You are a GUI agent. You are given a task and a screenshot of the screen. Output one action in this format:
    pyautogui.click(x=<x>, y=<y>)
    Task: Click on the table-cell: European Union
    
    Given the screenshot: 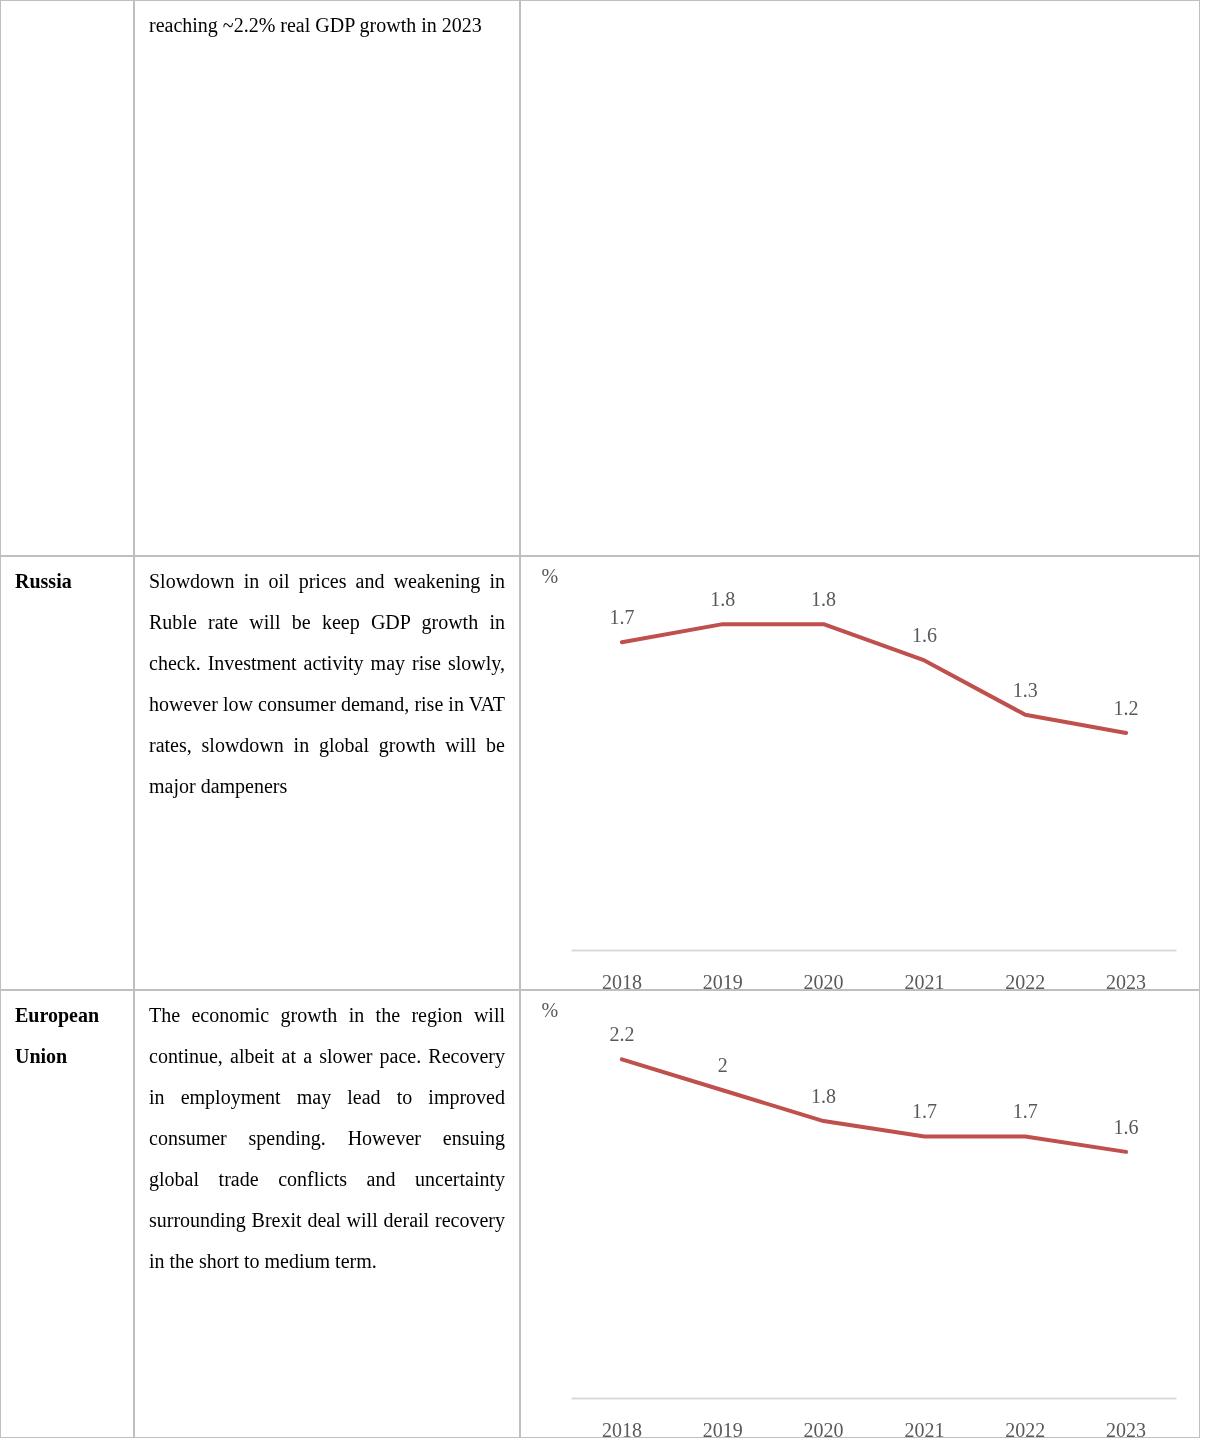 What is the action you would take?
    pyautogui.click(x=67, y=1214)
    